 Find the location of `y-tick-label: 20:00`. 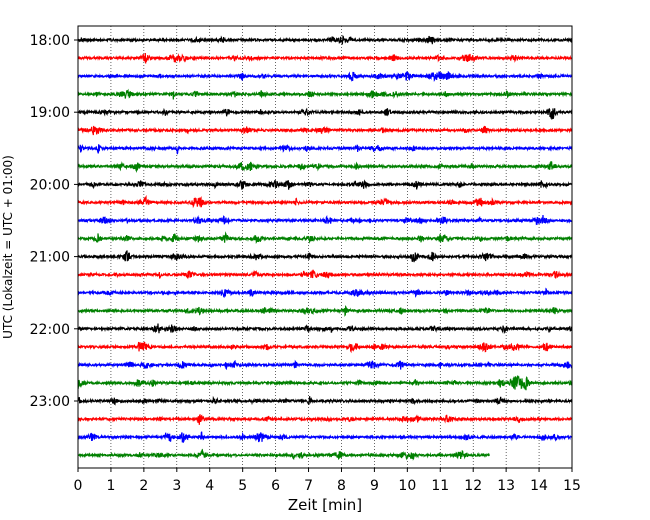

y-tick-label: 20:00 is located at coordinates (50, 185).